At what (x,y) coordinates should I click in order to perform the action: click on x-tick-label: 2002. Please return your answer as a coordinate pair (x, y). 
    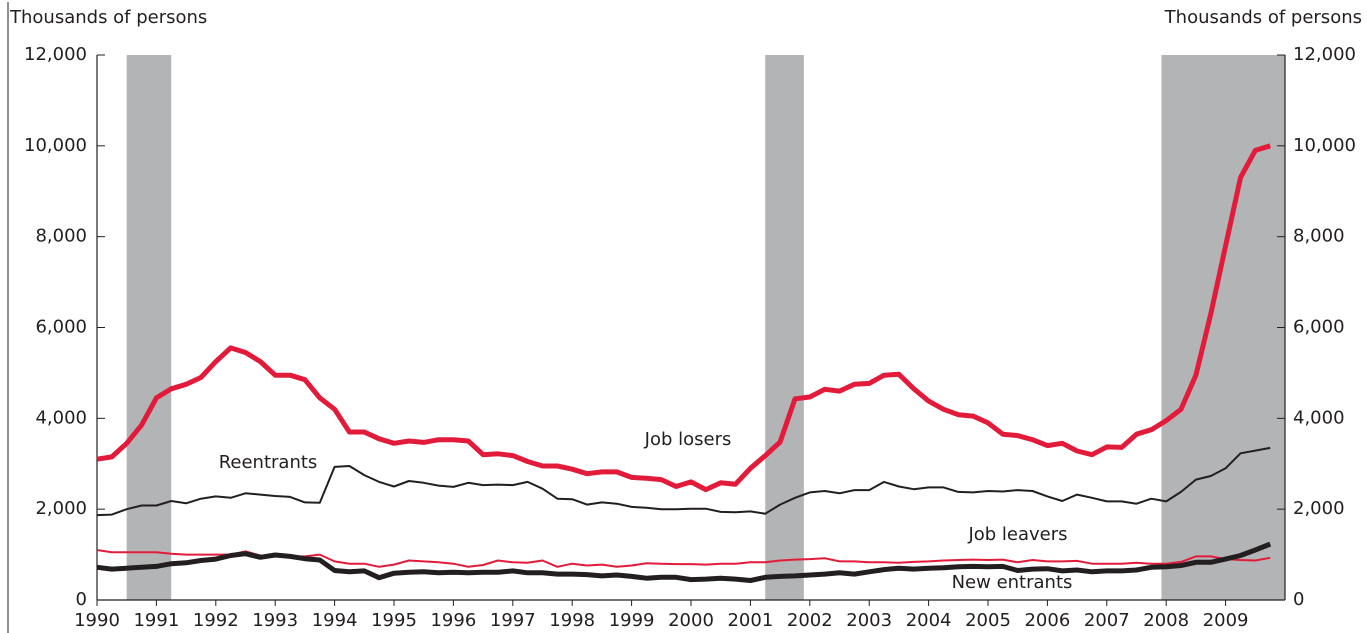
    Looking at the image, I should click on (810, 620).